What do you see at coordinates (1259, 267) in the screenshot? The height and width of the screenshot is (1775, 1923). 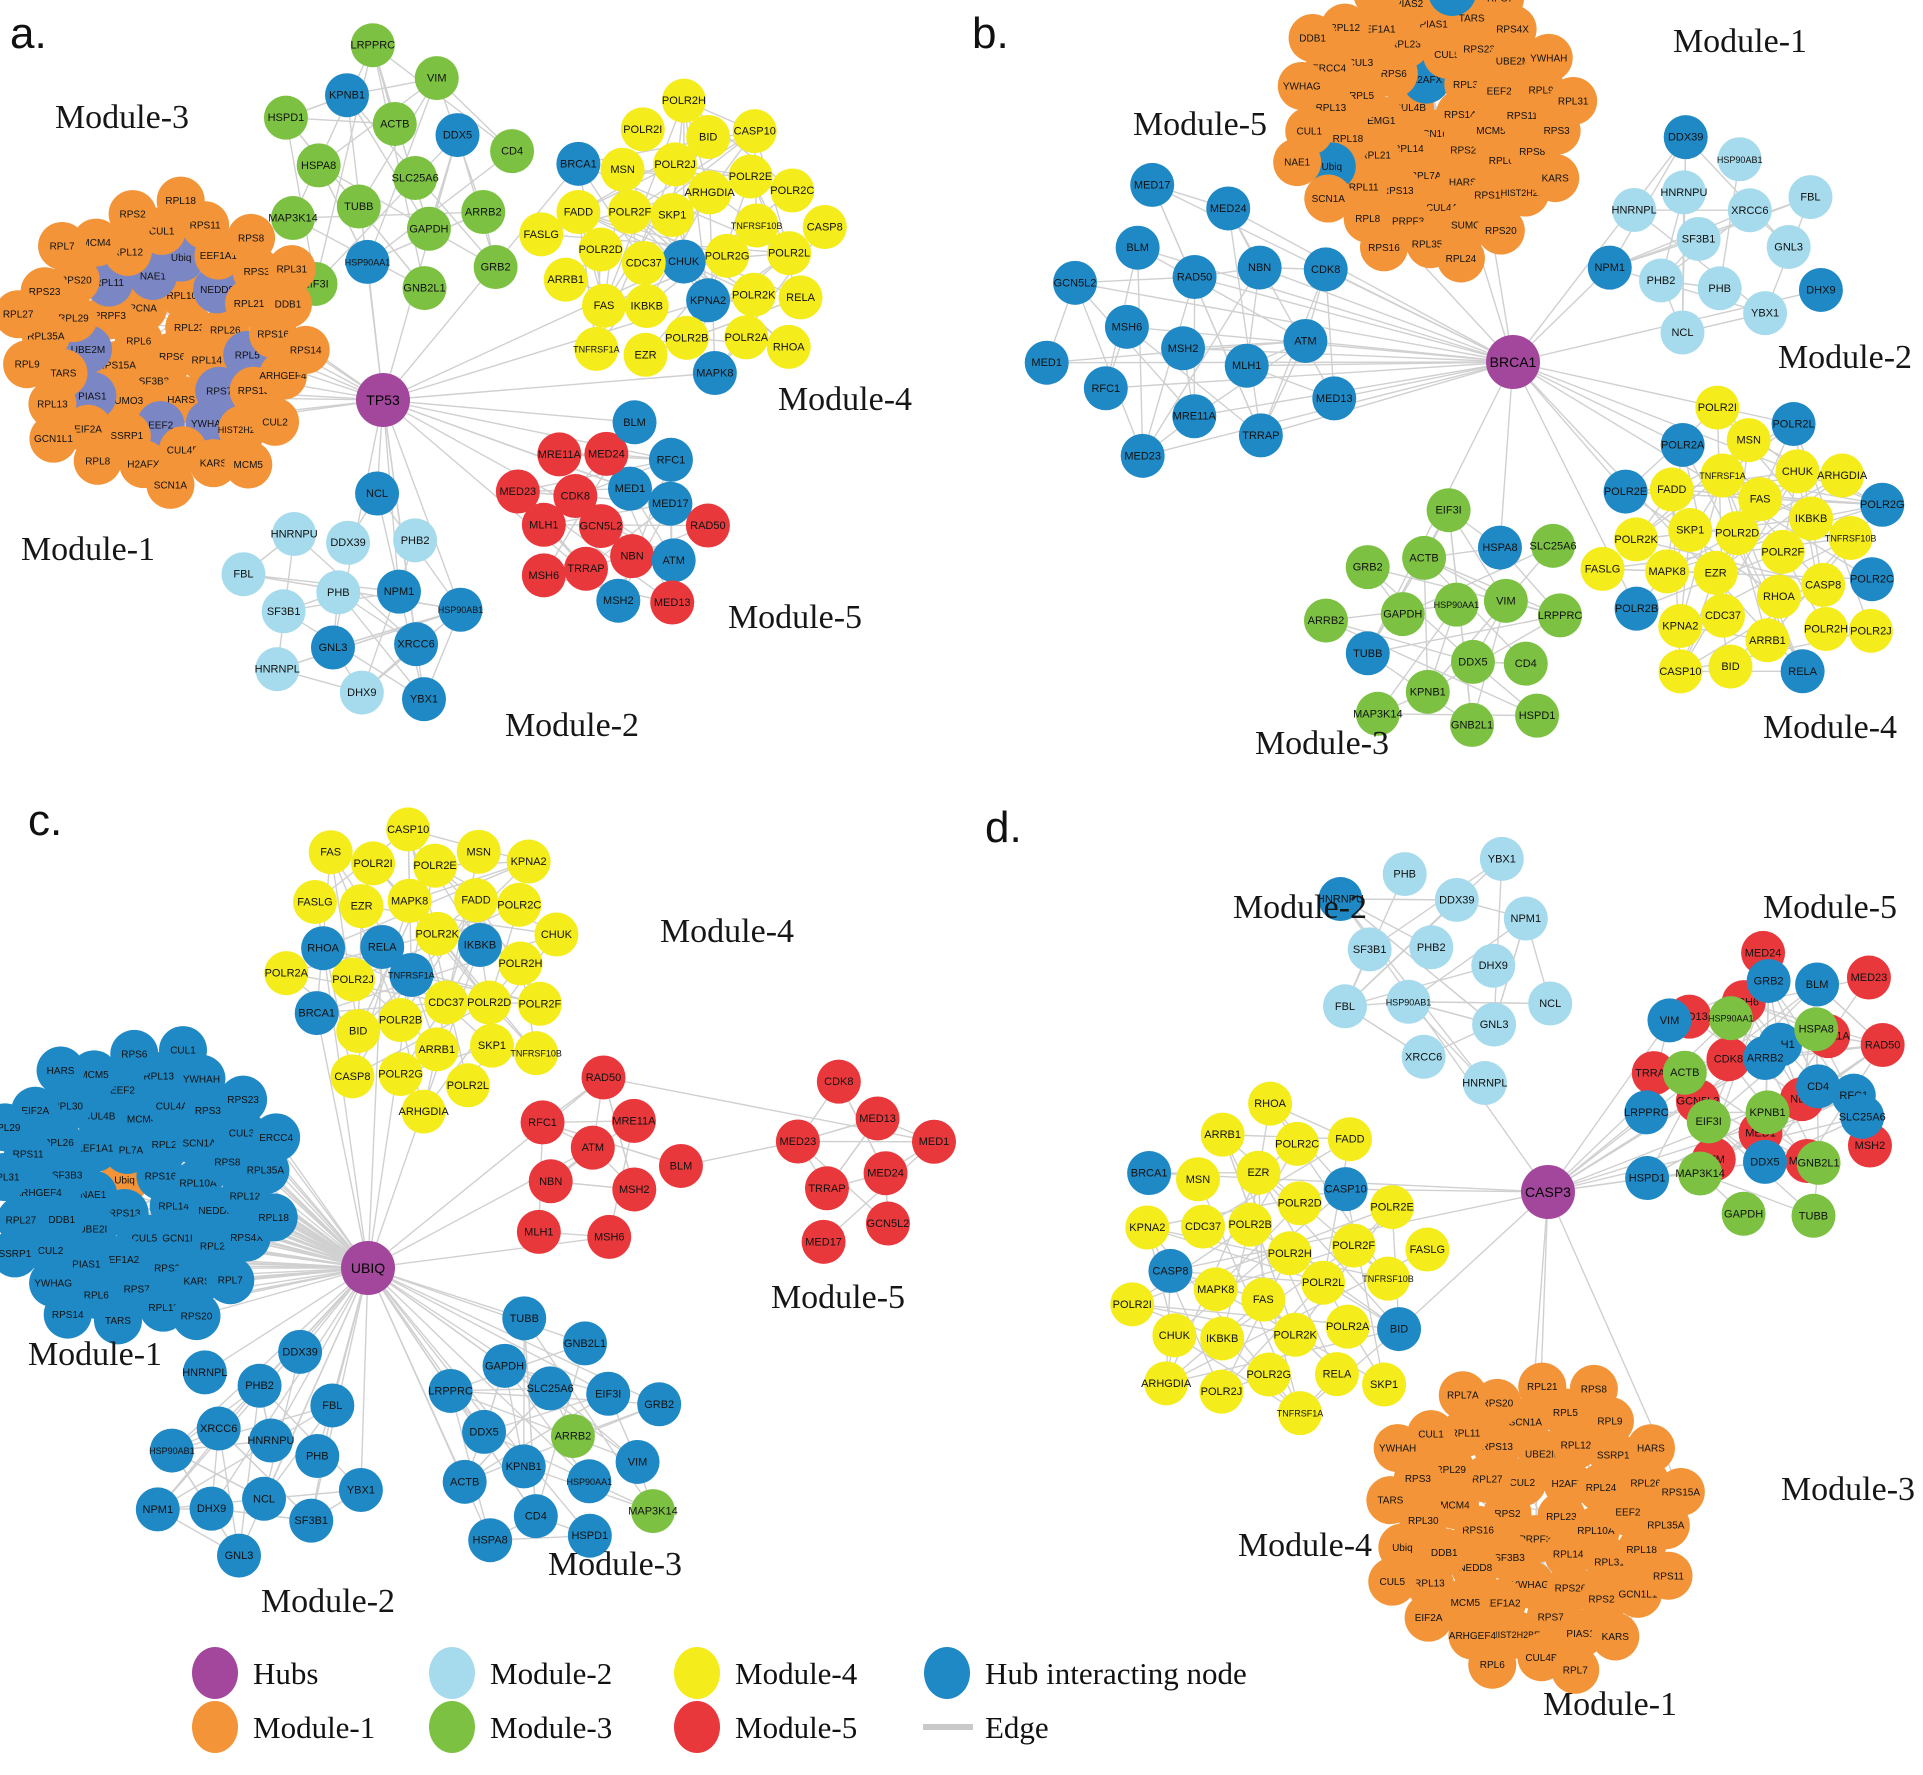 I see `node-NBN` at bounding box center [1259, 267].